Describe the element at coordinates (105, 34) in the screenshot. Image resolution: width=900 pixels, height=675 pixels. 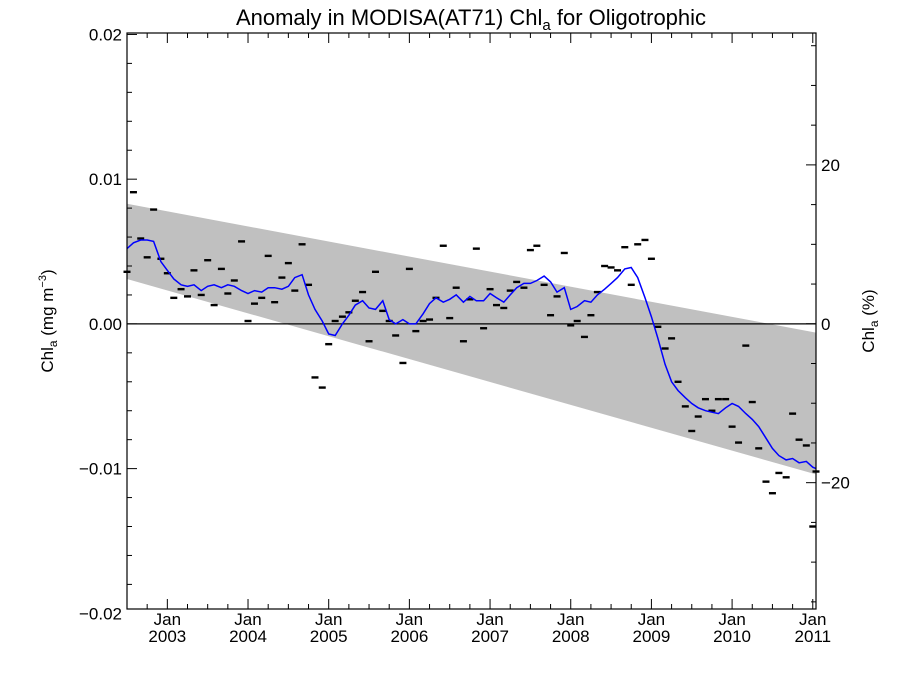
I see `y-tick-label: 0.02` at that location.